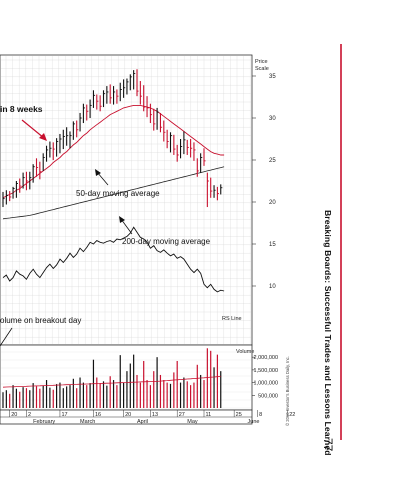  Describe the element at coordinates (262, 69) in the screenshot. I see `price-scale-title-line2: Scale` at that location.